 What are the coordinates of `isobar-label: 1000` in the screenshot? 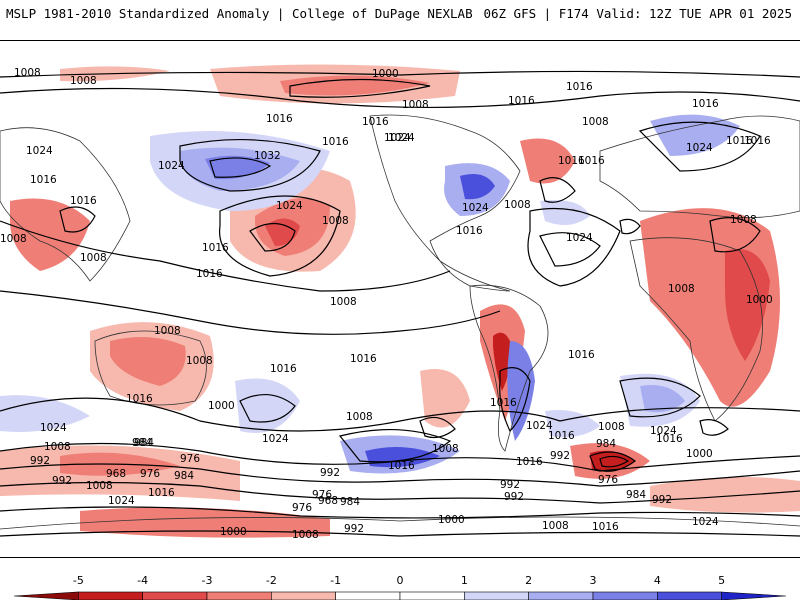 It's located at (221, 406).